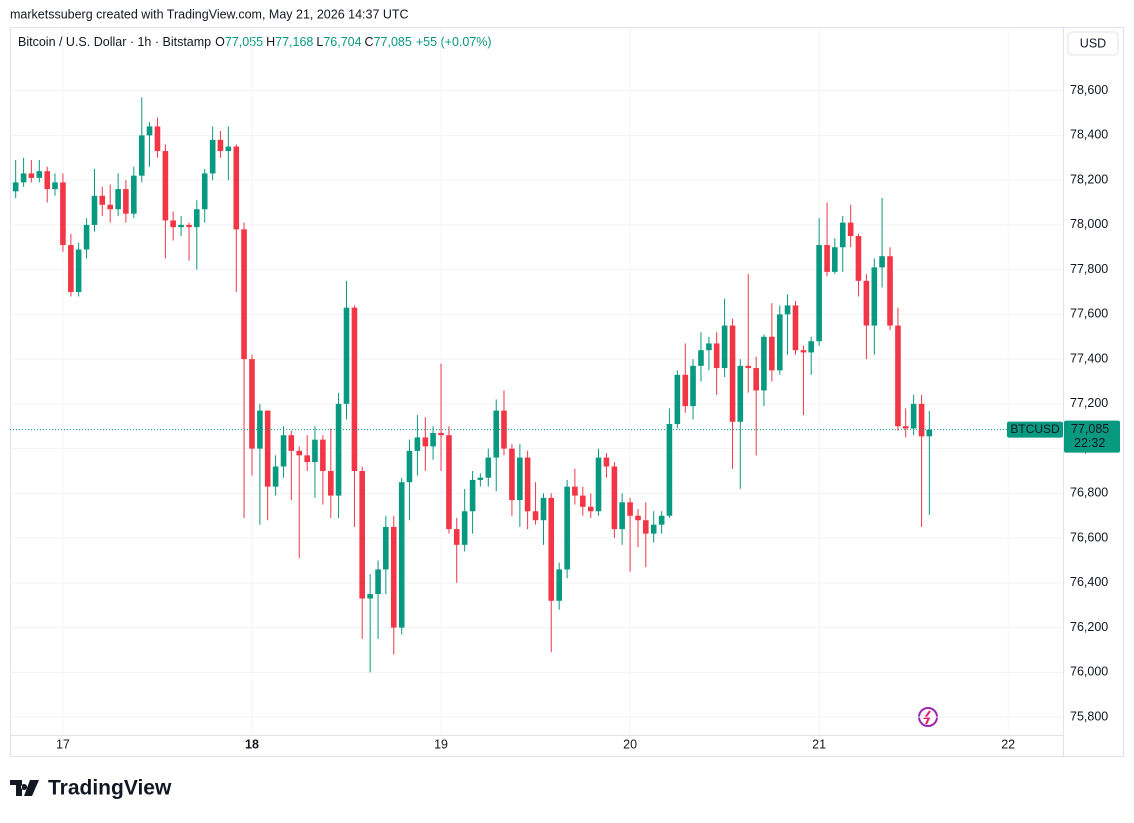 The width and height of the screenshot is (1134, 823). Describe the element at coordinates (1089, 90) in the screenshot. I see `y-tick-label: 78,600` at that location.